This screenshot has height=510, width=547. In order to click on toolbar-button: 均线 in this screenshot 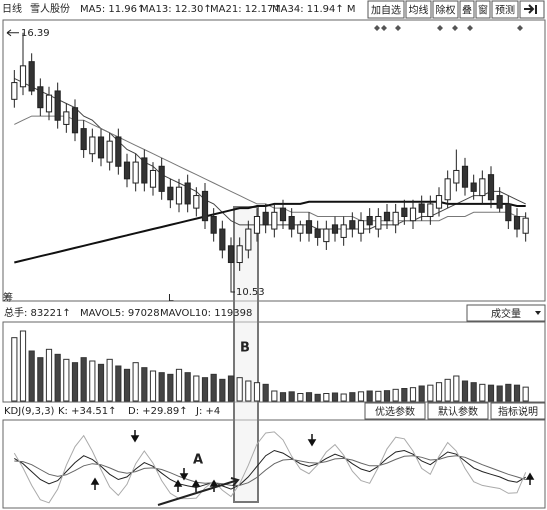, I will do `click(419, 10)`.